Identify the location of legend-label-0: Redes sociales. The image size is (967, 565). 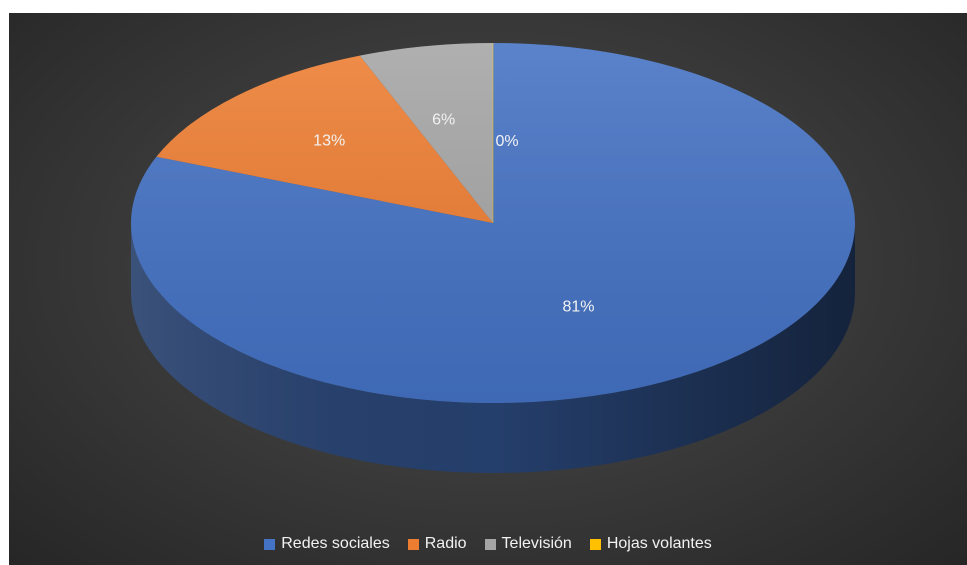
(335, 543).